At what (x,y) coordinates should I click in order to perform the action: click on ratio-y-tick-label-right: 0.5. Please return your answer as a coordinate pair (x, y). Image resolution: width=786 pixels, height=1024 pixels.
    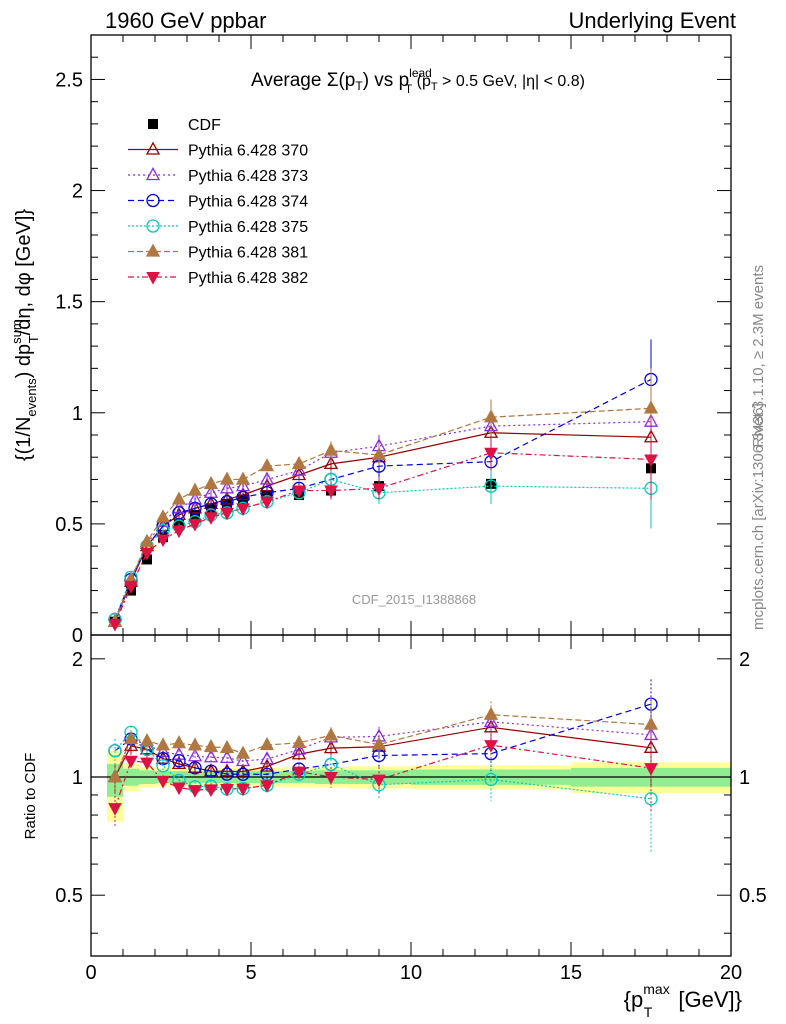
    Looking at the image, I should click on (753, 896).